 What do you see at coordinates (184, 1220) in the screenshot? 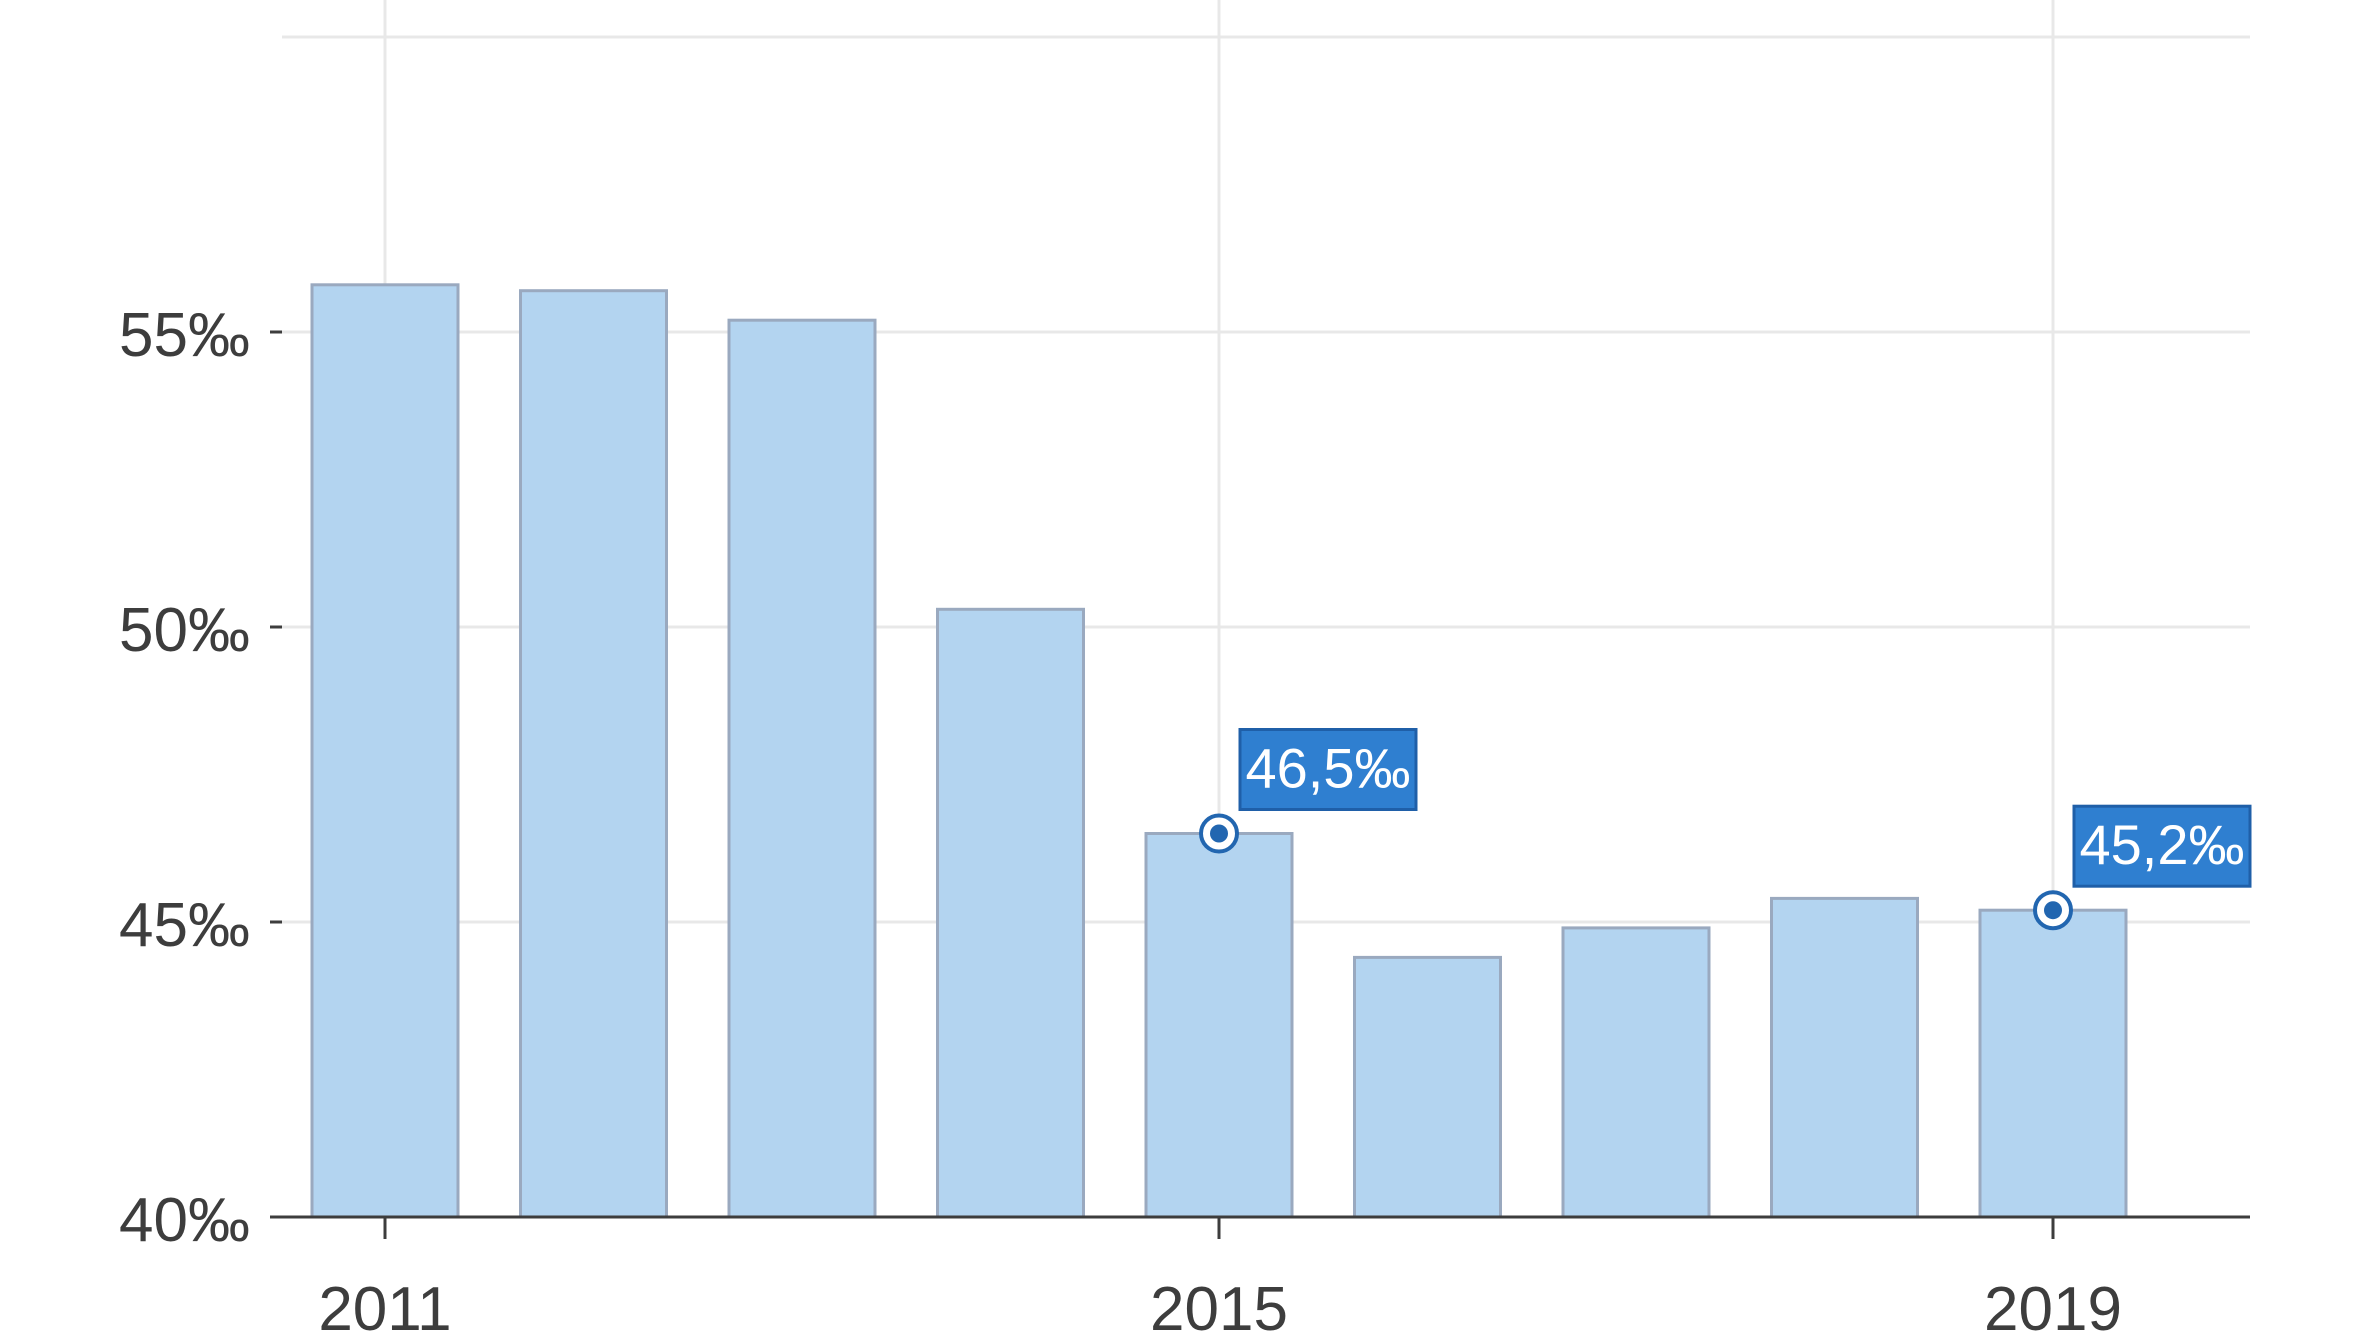
I see `y-tick-label: 40‰` at bounding box center [184, 1220].